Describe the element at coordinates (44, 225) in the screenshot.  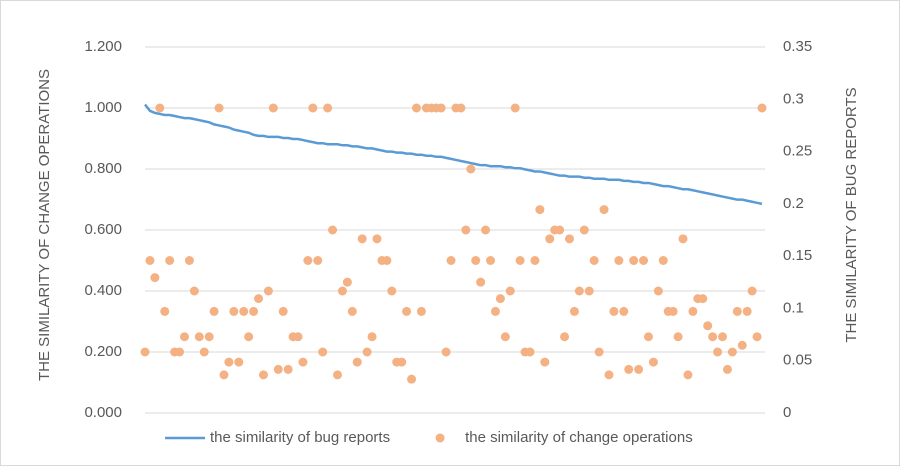
I see `y-axis-title: THE SIMILARITY OF CHANGE OPERATIONS` at that location.